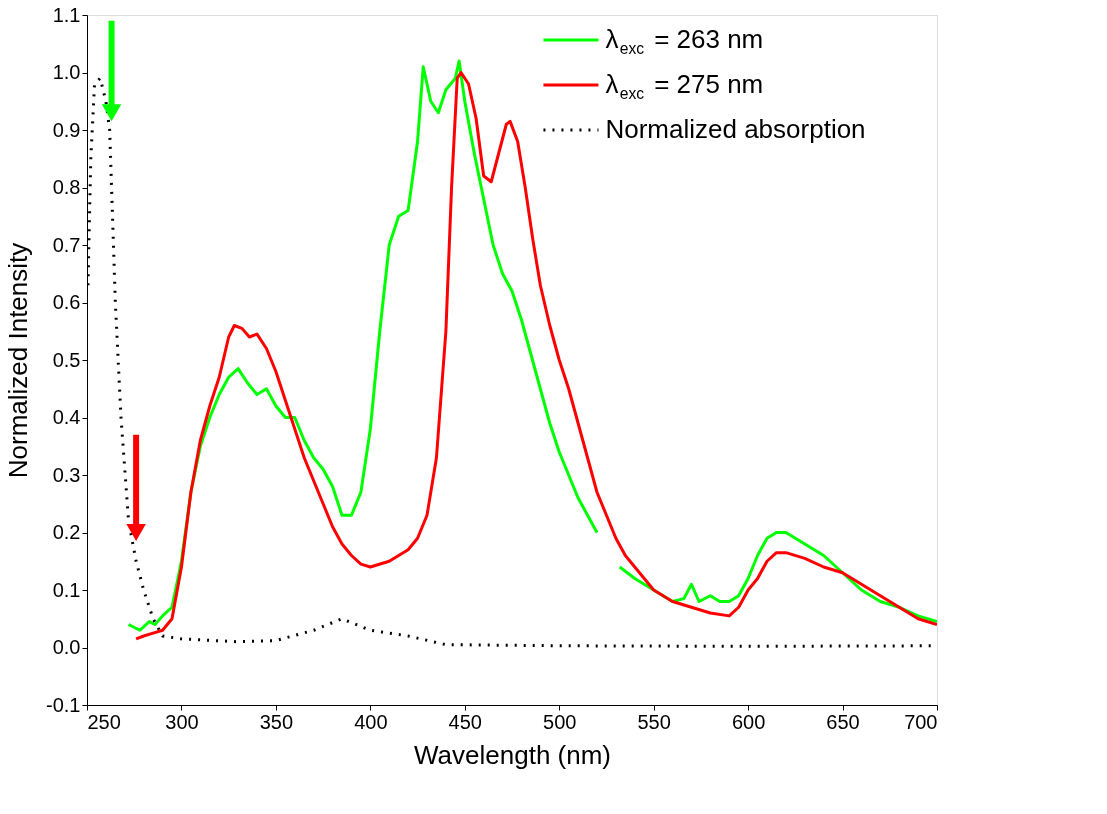 Image resolution: width=1107 pixels, height=814 pixels. Describe the element at coordinates (18, 360) in the screenshot. I see `y-axis-title: Normalized Intensity` at that location.